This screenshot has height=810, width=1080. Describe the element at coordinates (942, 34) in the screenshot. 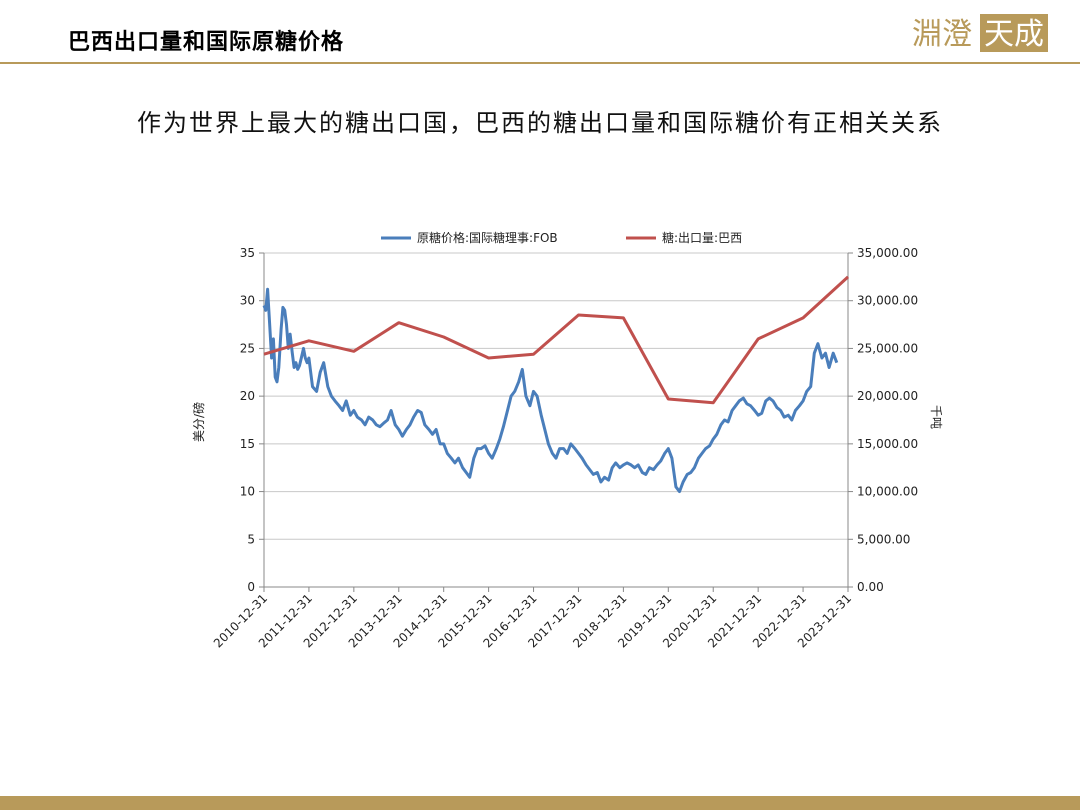

I see `logo-text-left: 淵澄` at that location.